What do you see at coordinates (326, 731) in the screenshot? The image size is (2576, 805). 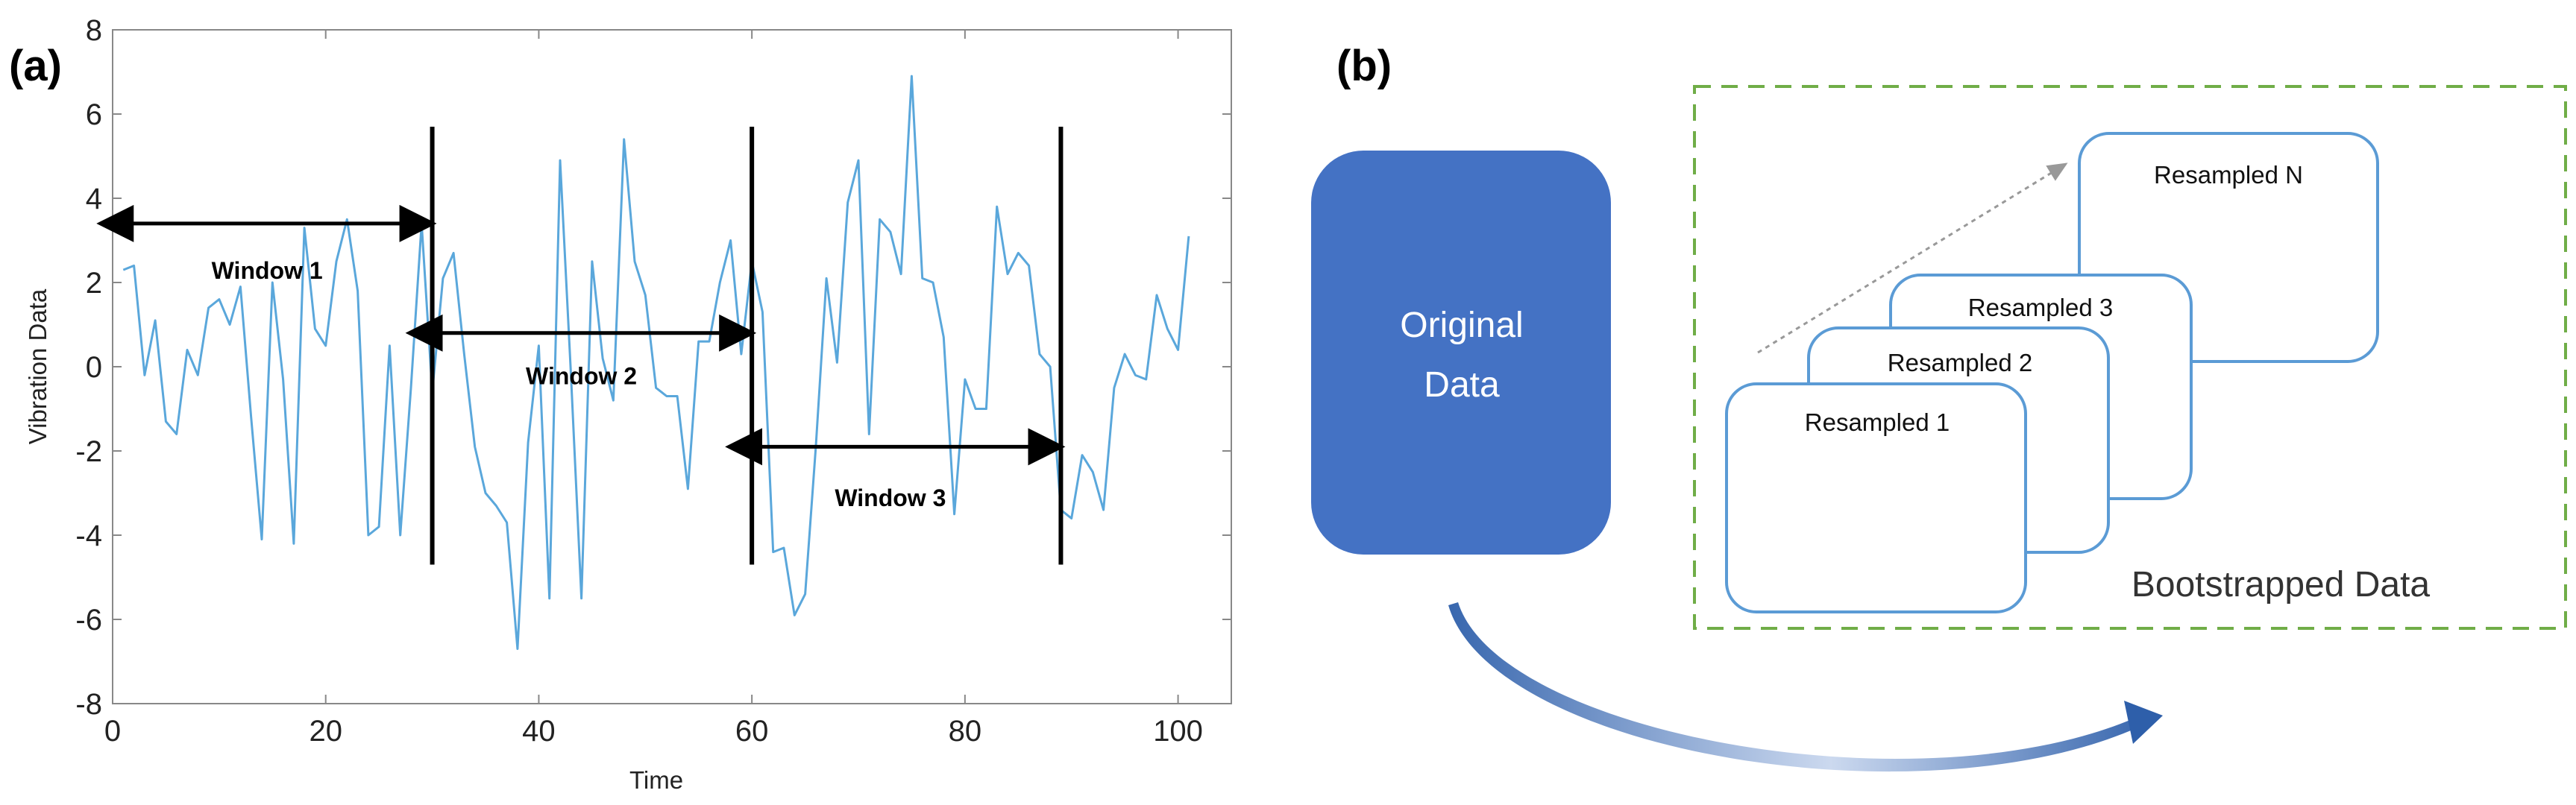 I see `x-tick-label: 20` at bounding box center [326, 731].